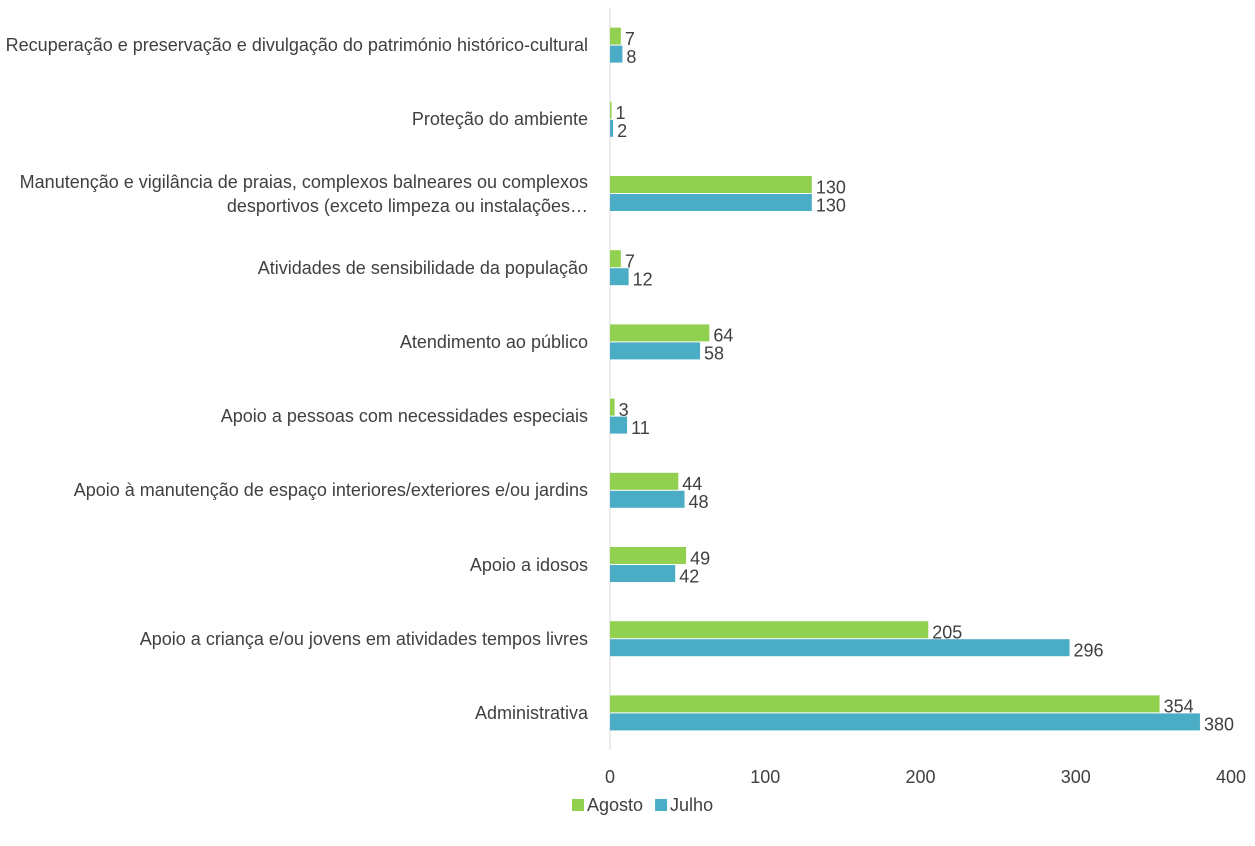 The width and height of the screenshot is (1255, 846). I want to click on data-label: 58, so click(714, 354).